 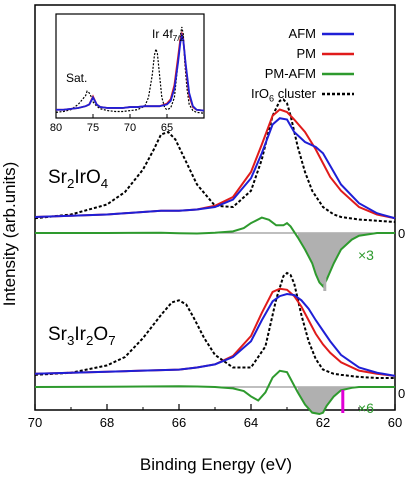 What do you see at coordinates (290, 73) in the screenshot?
I see `legend-label: PM-AFM` at bounding box center [290, 73].